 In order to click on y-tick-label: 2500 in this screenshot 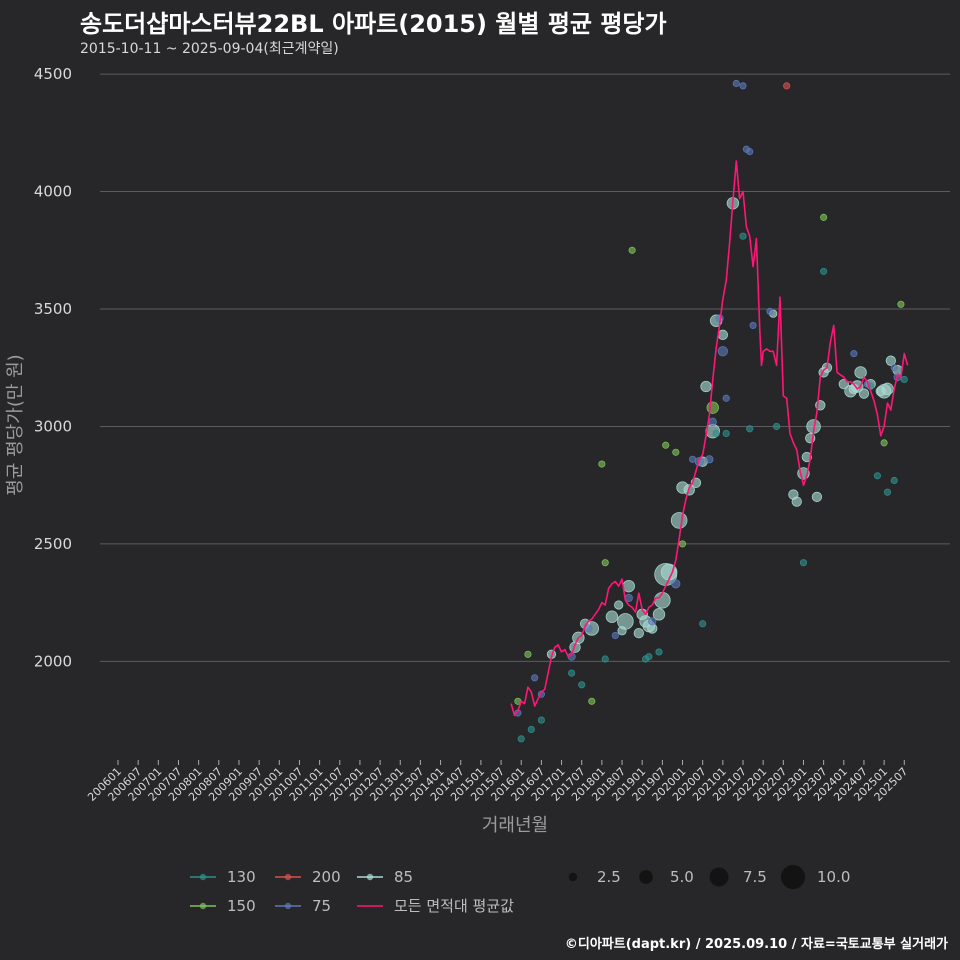, I will do `click(53, 544)`.